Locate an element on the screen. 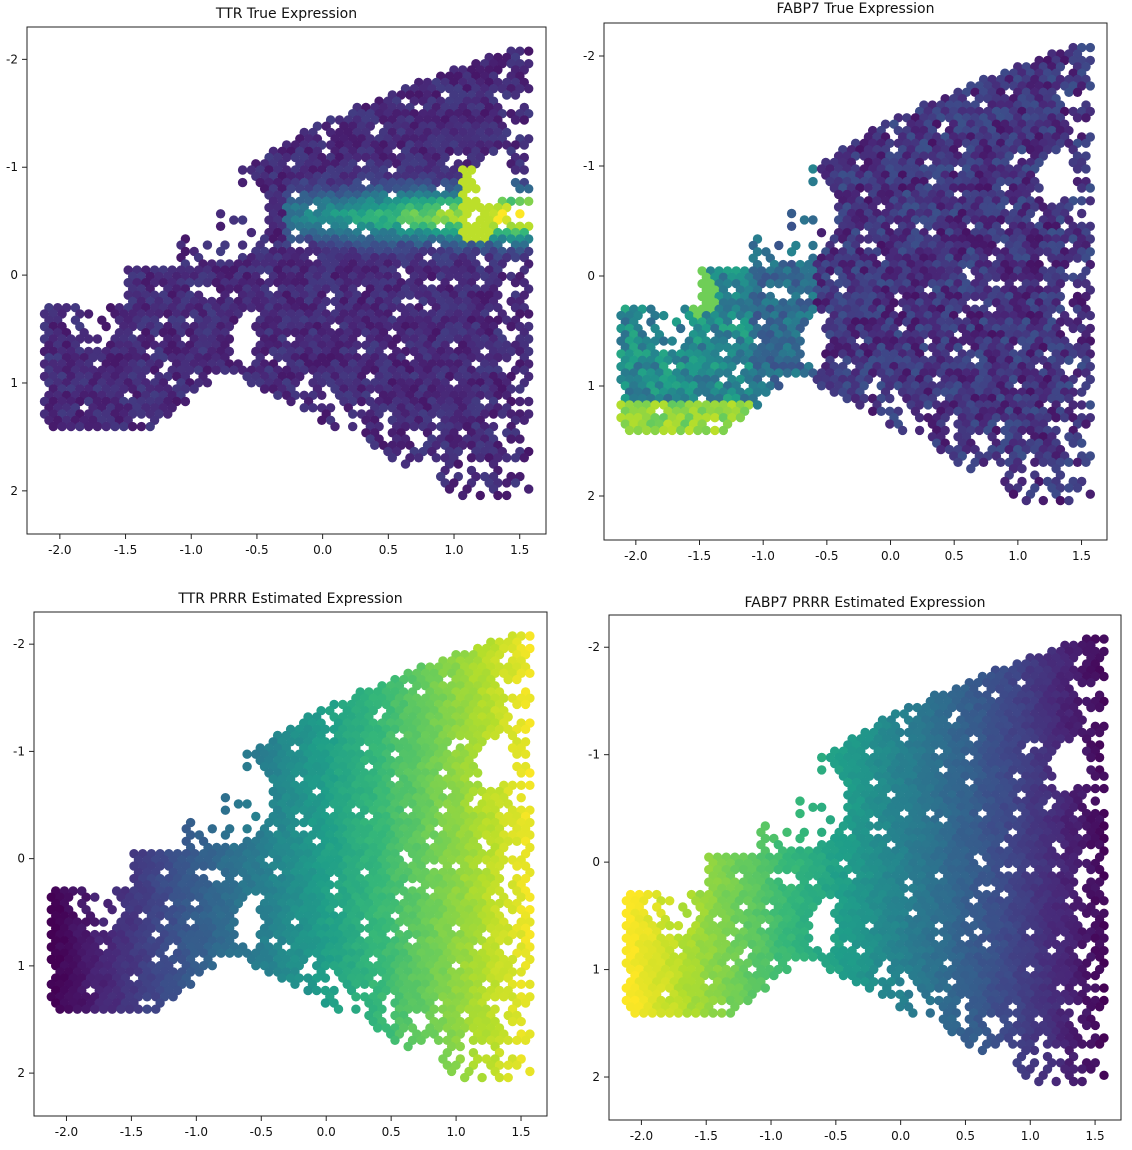 Image resolution: width=1132 pixels, height=1150 pixels. x-tick-label: -0.5 is located at coordinates (256, 550).